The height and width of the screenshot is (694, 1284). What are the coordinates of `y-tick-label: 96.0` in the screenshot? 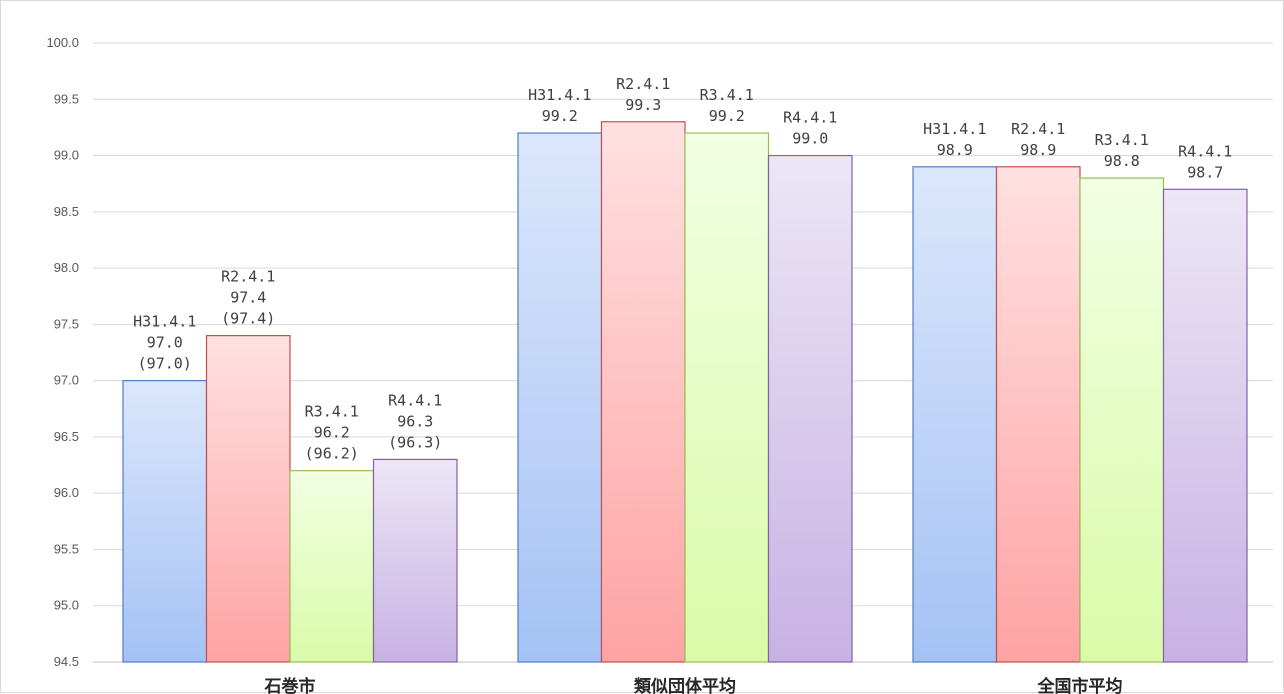 It's located at (66, 492).